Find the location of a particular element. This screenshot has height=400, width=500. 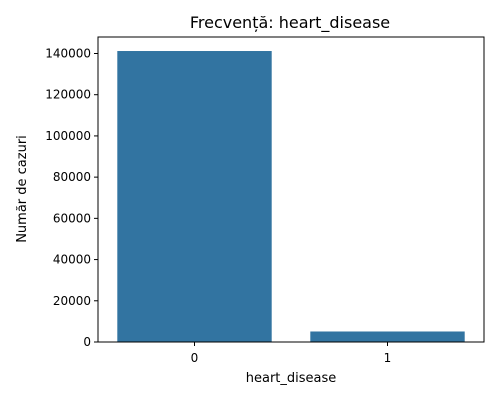

chart-title: Frecvență: heart_disease is located at coordinates (290, 23).